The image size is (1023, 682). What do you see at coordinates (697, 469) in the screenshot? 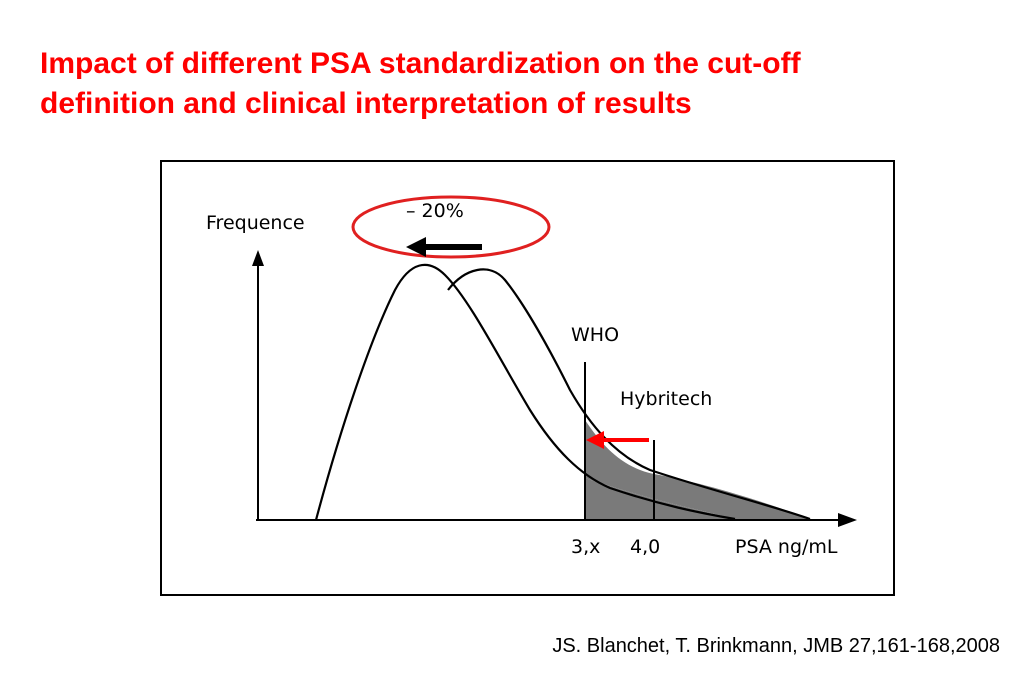
I see `shaded-misclassified-area` at bounding box center [697, 469].